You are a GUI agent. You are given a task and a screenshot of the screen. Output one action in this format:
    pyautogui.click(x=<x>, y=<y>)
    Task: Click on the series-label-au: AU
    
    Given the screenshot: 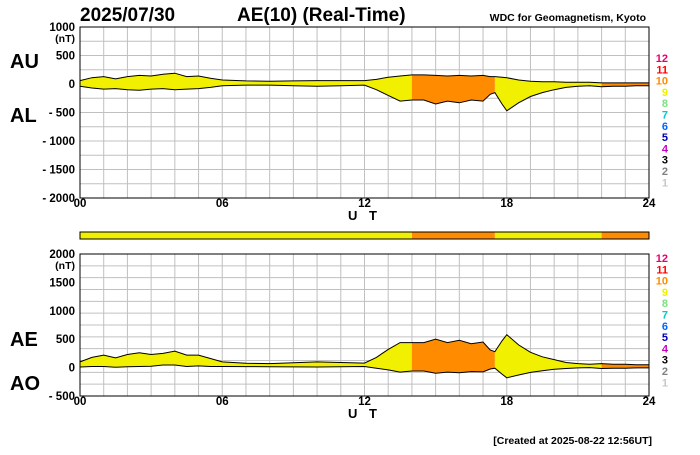 What is the action you would take?
    pyautogui.click(x=24, y=62)
    